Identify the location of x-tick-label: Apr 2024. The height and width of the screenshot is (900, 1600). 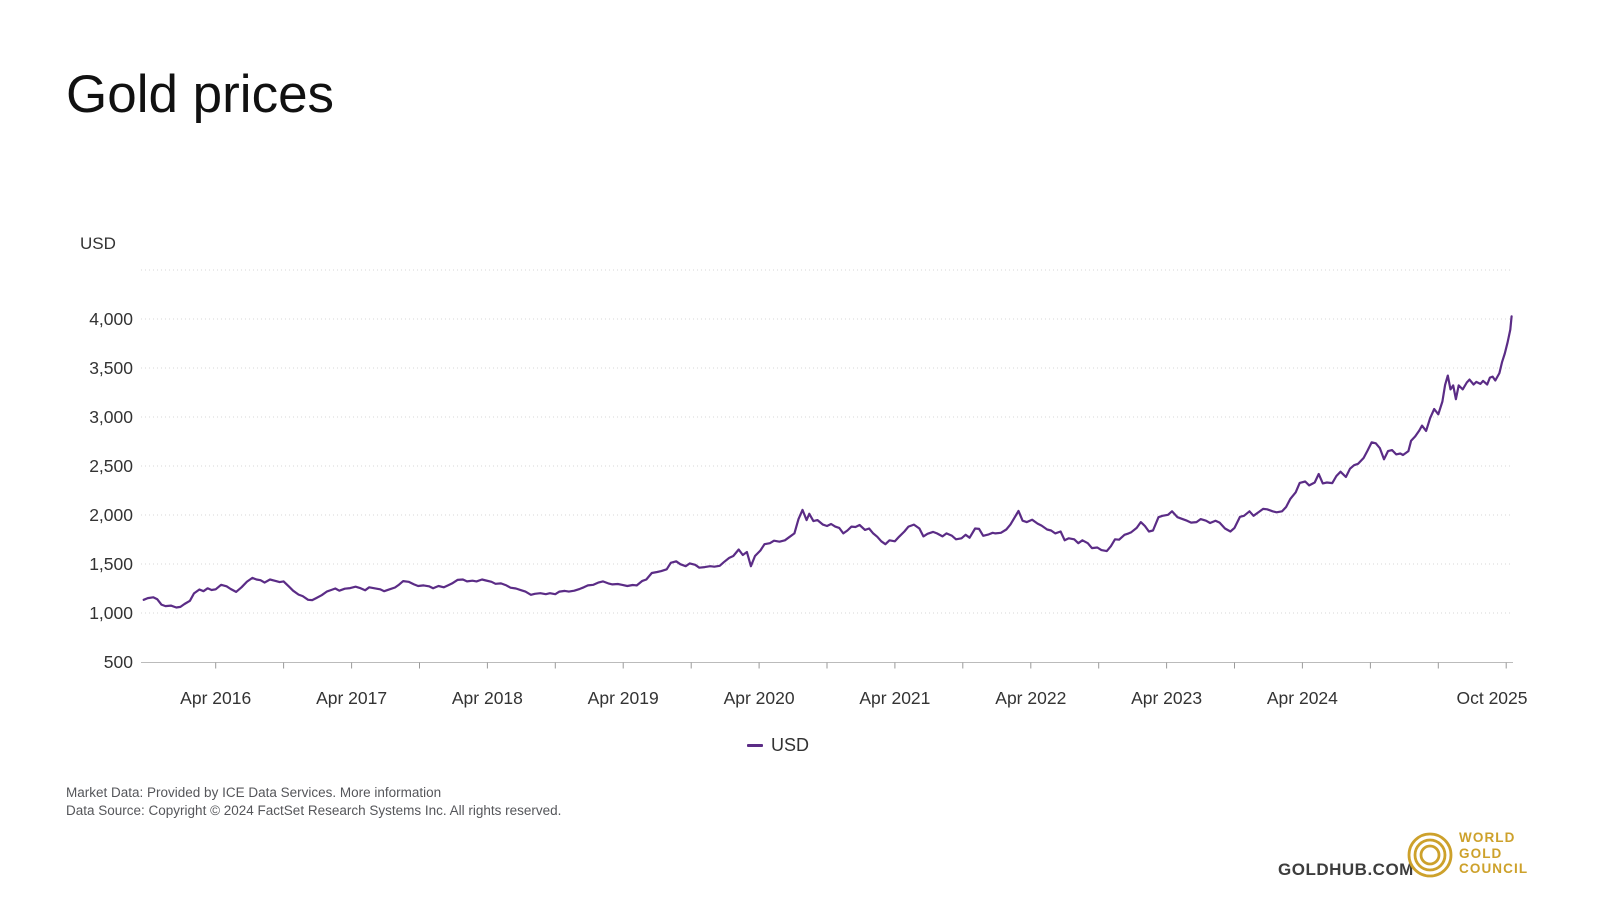
(1302, 698).